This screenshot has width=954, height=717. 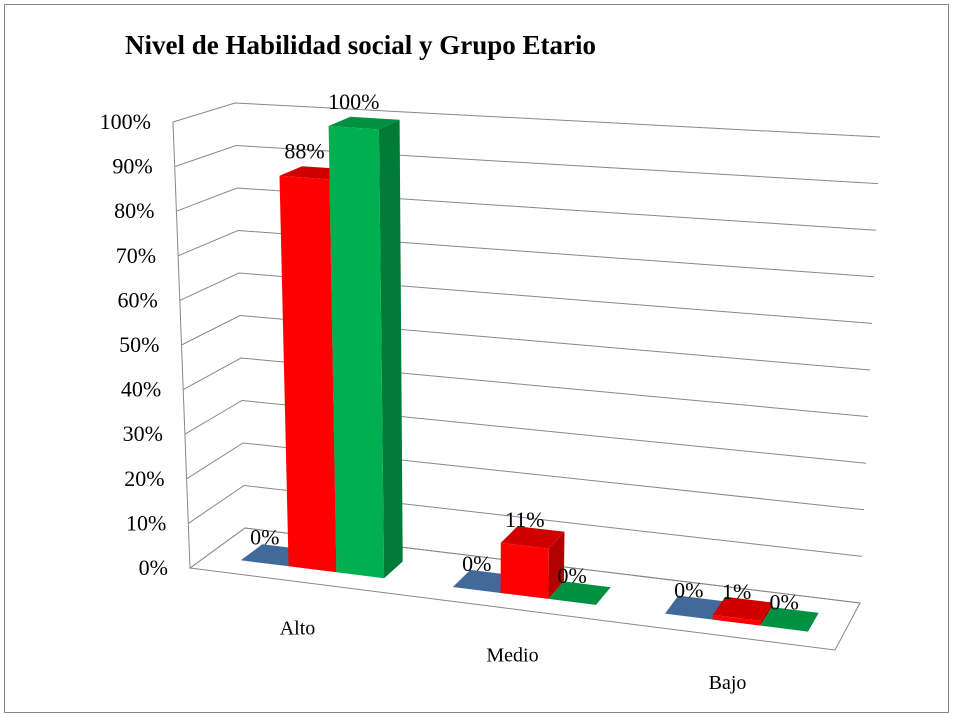 I want to click on y-tick-label: 20%, so click(x=144, y=478).